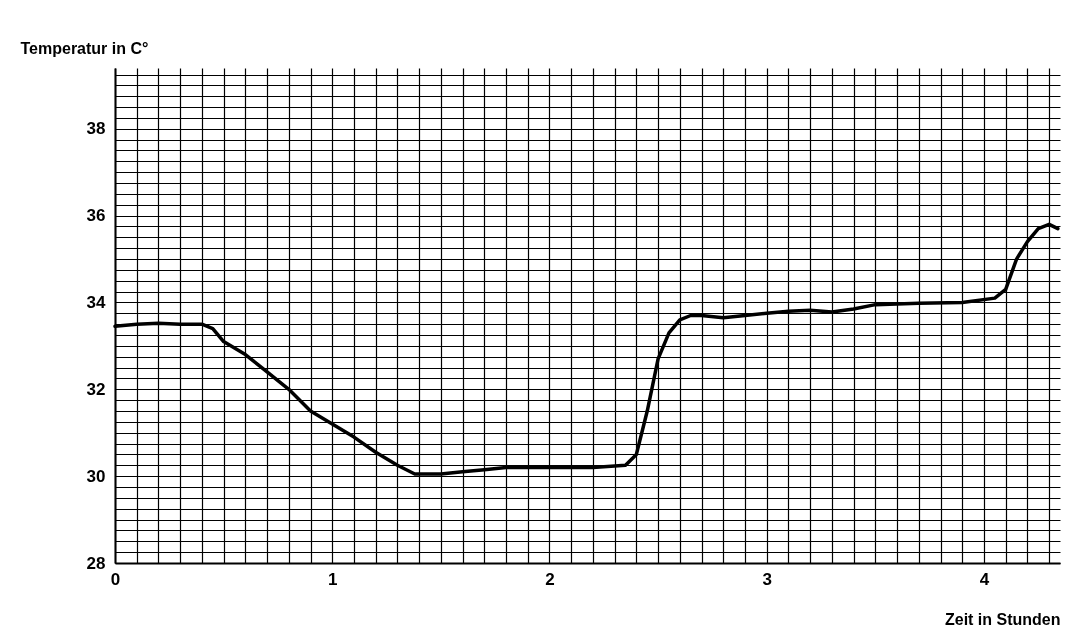 Image resolution: width=1069 pixels, height=637 pixels. What do you see at coordinates (115, 579) in the screenshot?
I see `x-tick-label: 0` at bounding box center [115, 579].